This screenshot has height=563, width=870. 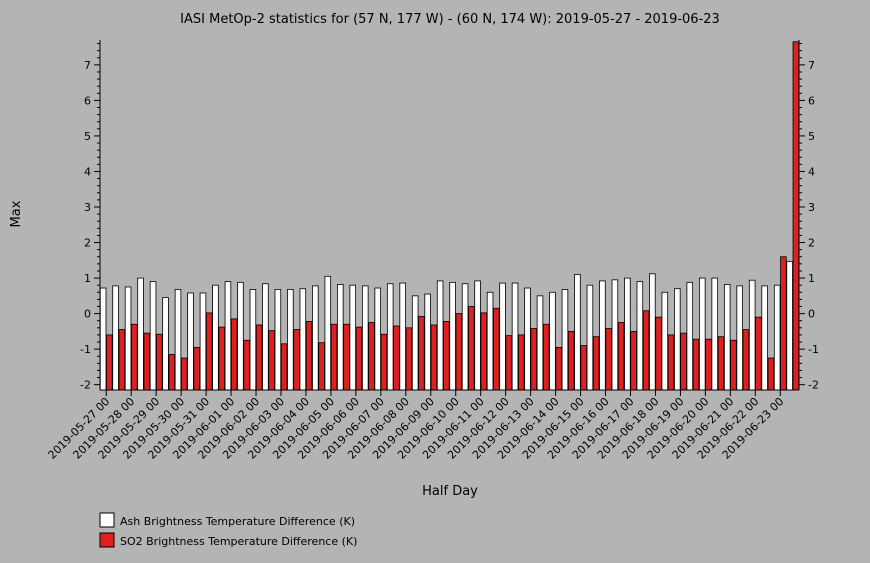 What do you see at coordinates (811, 243) in the screenshot?
I see `y-tick-label-right: 2` at bounding box center [811, 243].